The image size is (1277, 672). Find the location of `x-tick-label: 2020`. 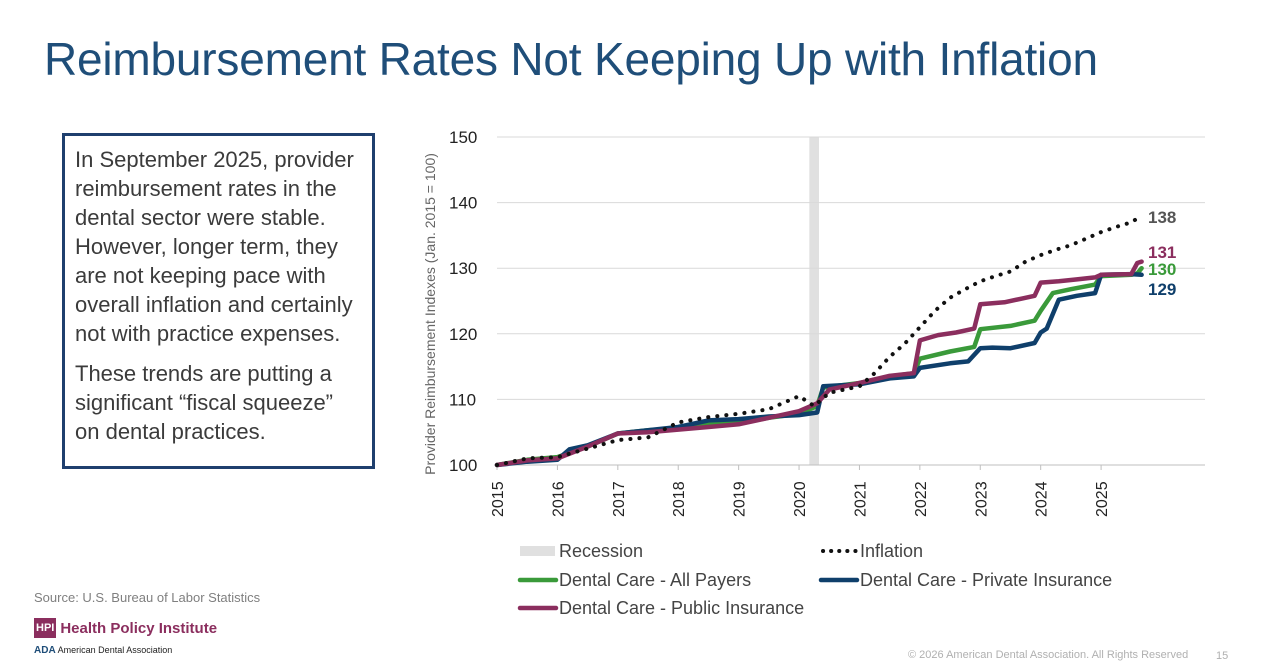

x-tick-label: 2020 is located at coordinates (800, 499).